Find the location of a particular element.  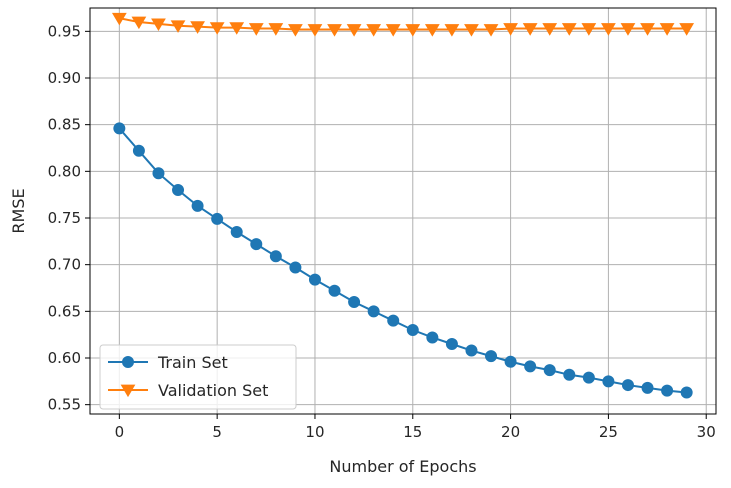

x-tick-label: 30 is located at coordinates (706, 432).